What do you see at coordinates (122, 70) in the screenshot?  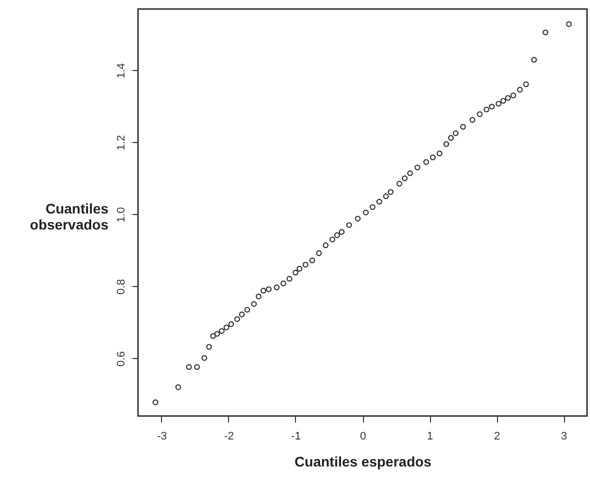 I see `y-tick-label: 1.4` at bounding box center [122, 70].